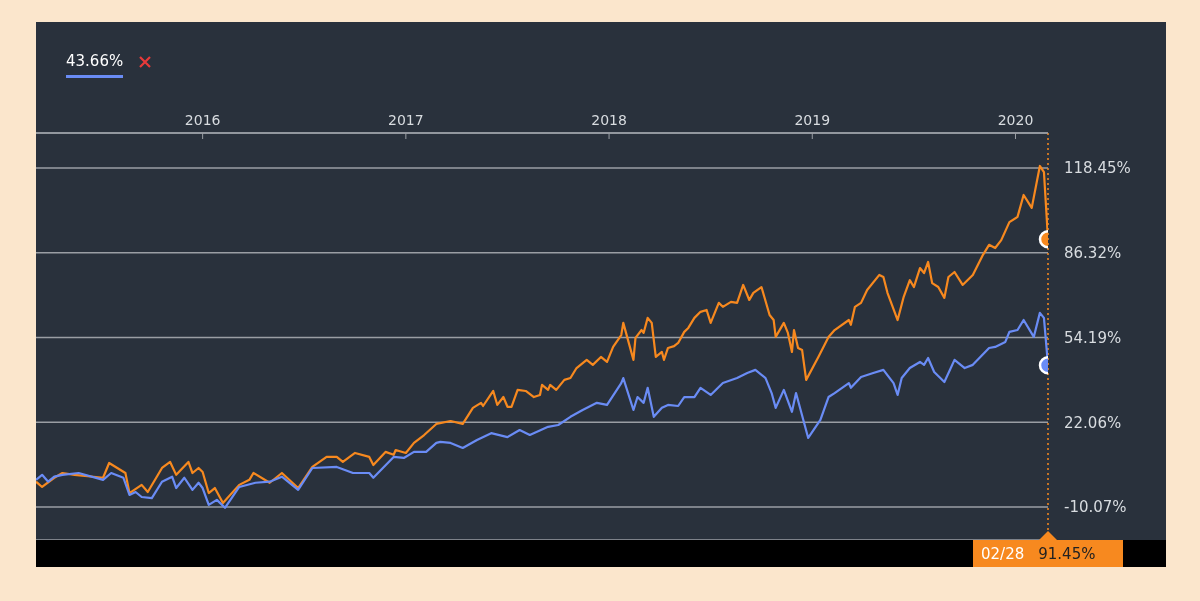 This screenshot has width=1200, height=601. What do you see at coordinates (1015, 120) in the screenshot?
I see `x-tick-label: 2020` at bounding box center [1015, 120].